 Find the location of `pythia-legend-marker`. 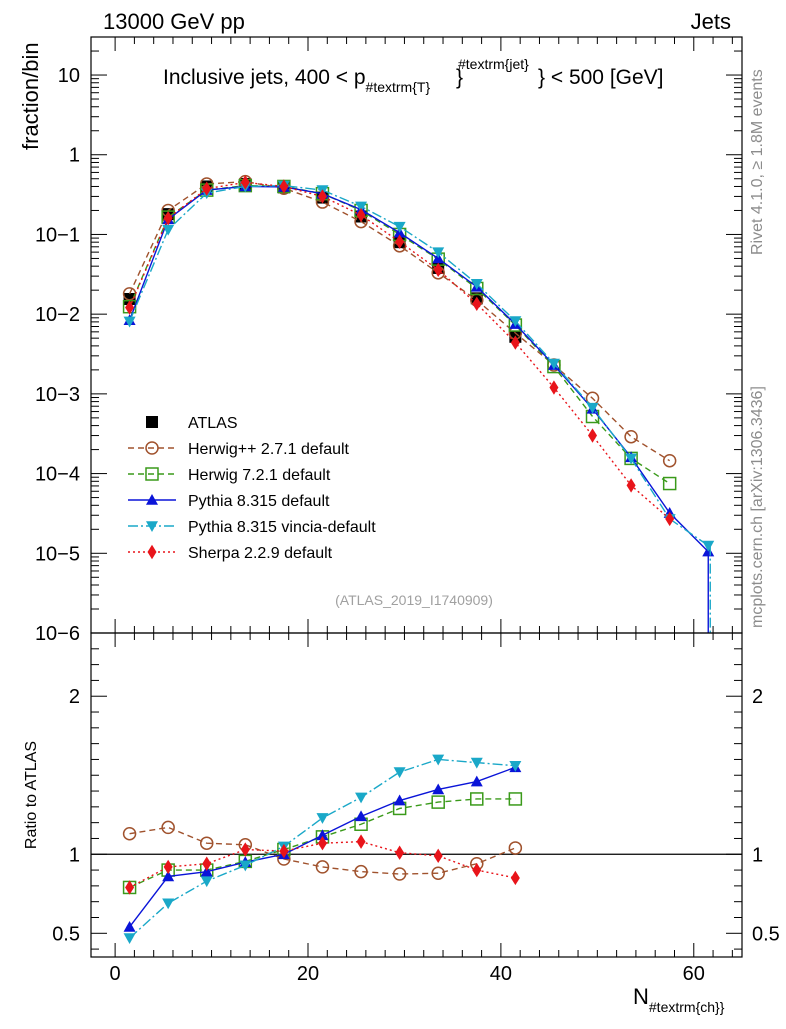

pythia-legend-marker is located at coordinates (152, 499).